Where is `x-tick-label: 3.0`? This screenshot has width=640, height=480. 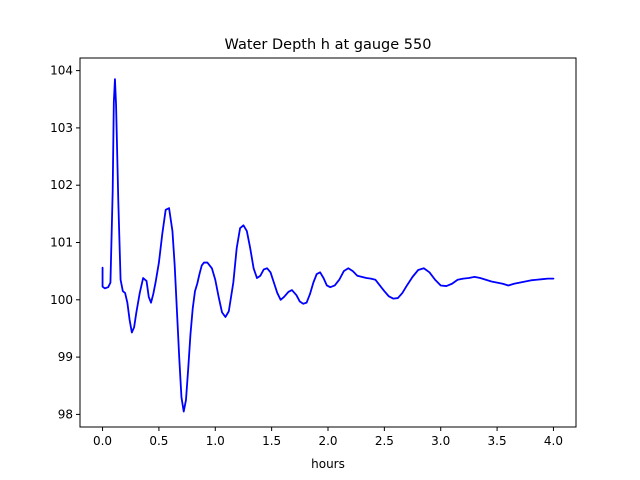
x-tick-label: 3.0 is located at coordinates (440, 441).